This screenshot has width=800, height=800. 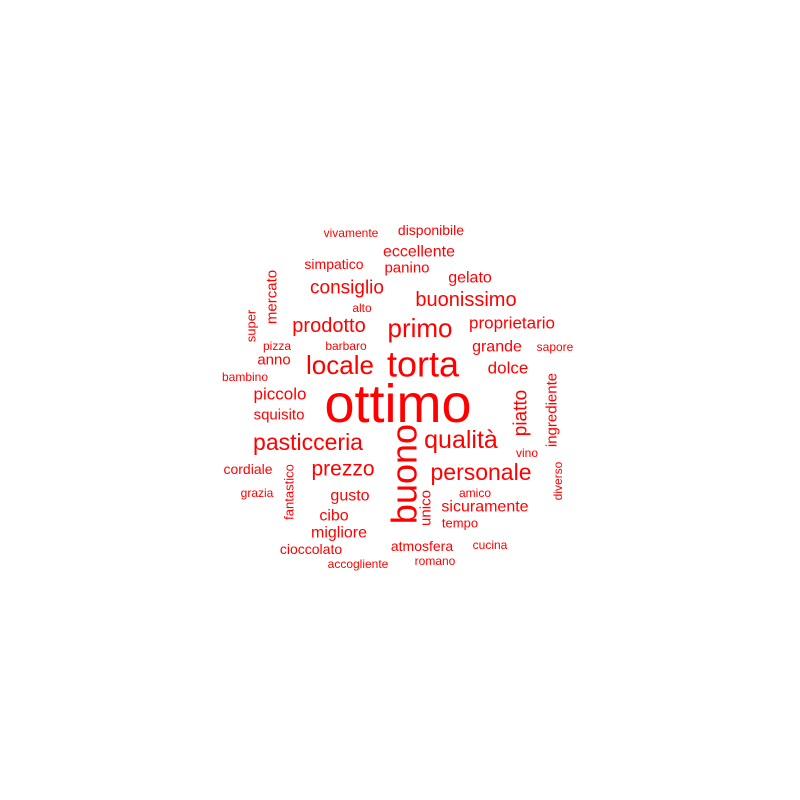 I want to click on word-atmosfera: atmosfera, so click(x=422, y=546).